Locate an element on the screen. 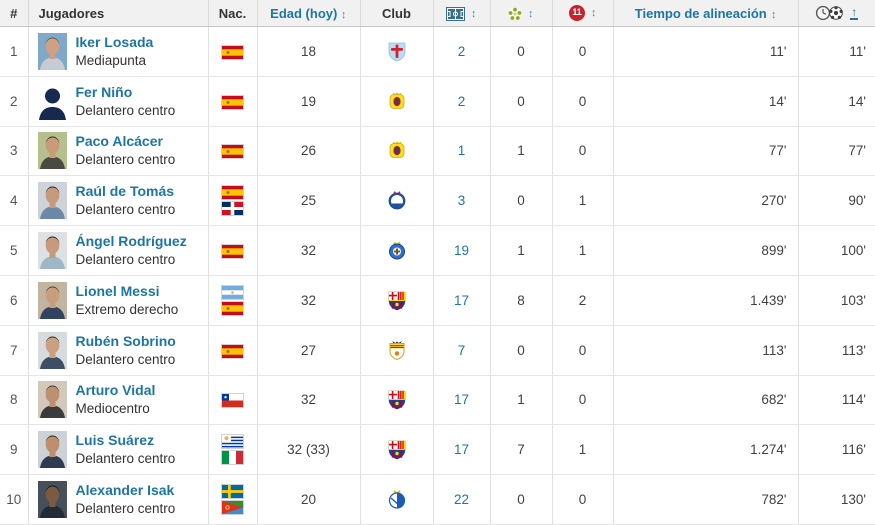 The height and width of the screenshot is (525, 875). player-cell: Ángel Rodríguez Delantero centro is located at coordinates (118, 250).